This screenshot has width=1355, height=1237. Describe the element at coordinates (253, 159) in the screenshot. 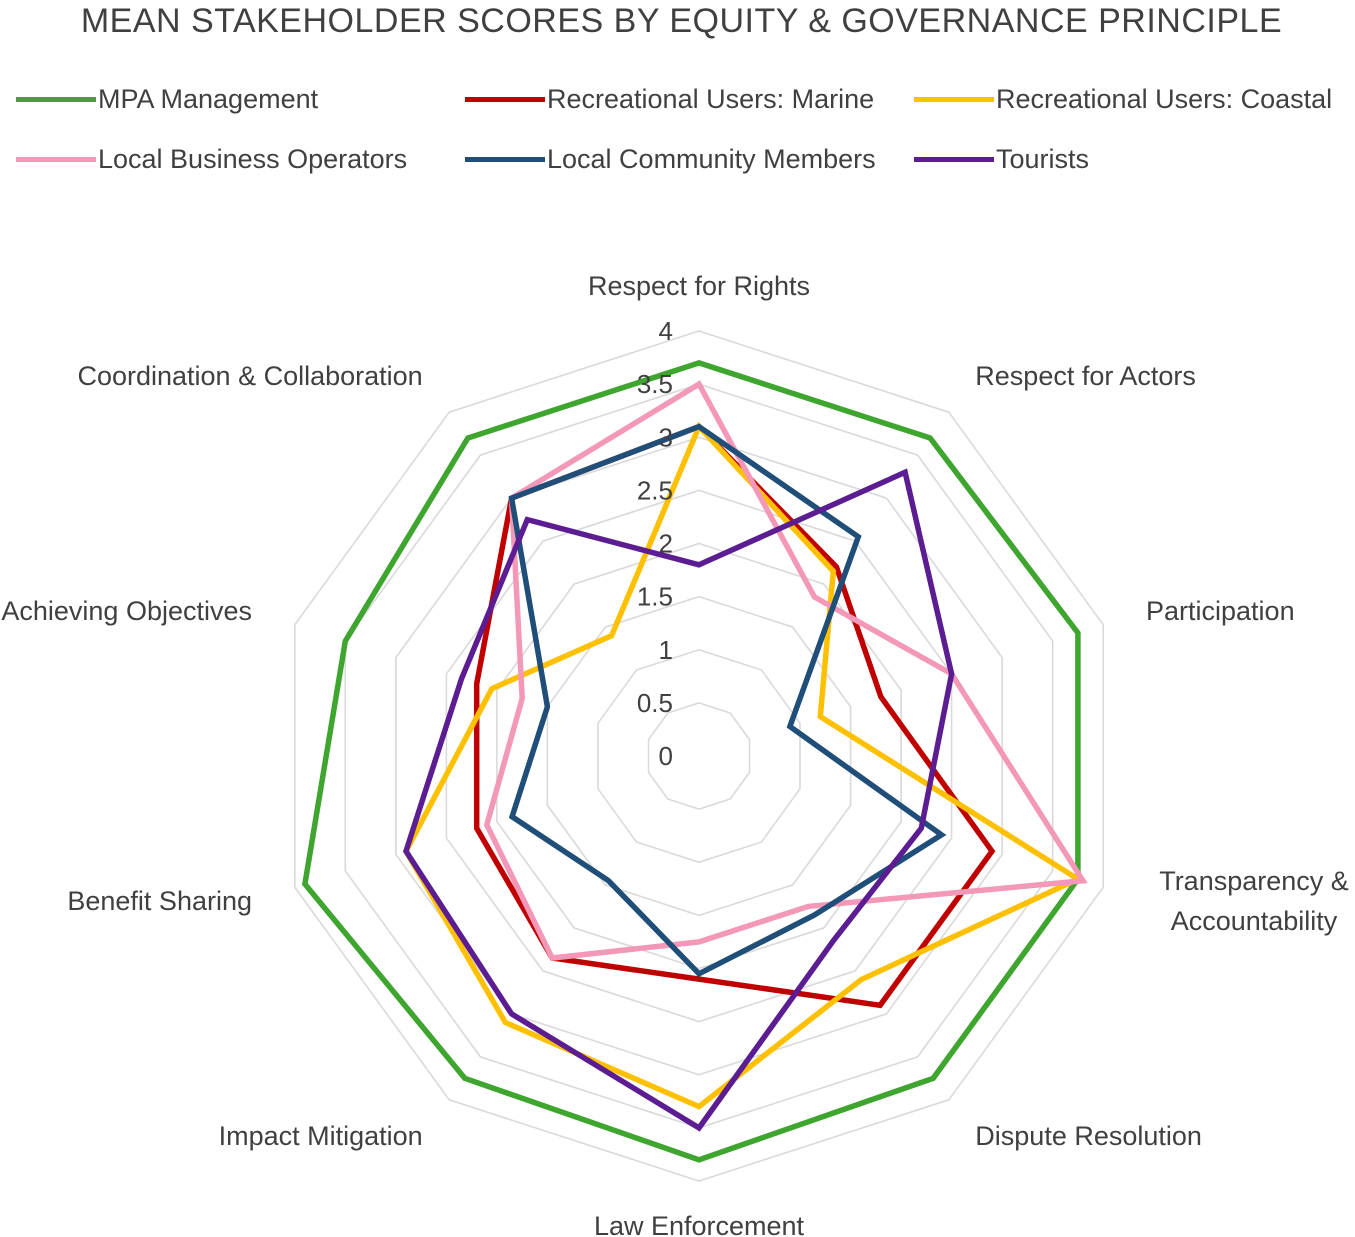

I see `legend-label: Local Business Operators` at that location.